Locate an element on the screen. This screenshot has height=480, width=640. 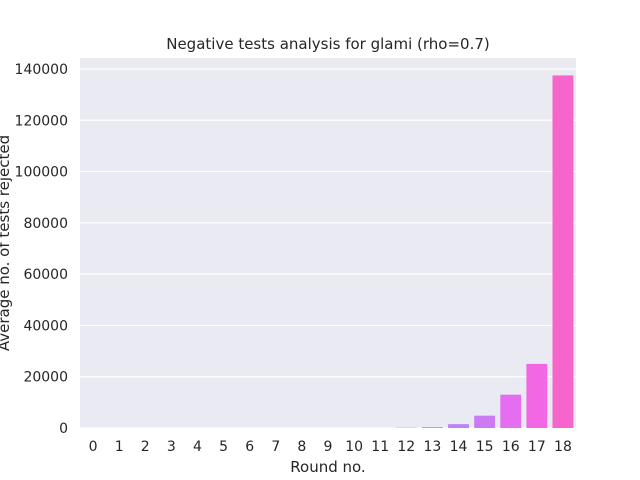
x-tick-label: 15 is located at coordinates (485, 447).